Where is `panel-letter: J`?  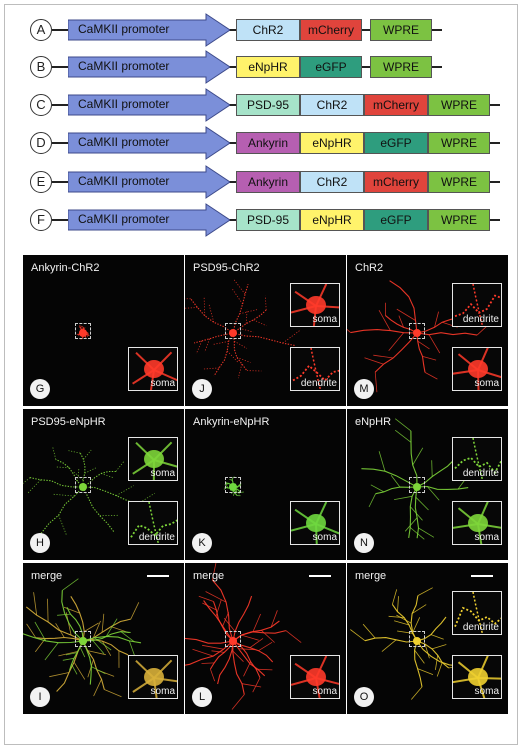
panel-letter: J is located at coordinates (202, 389).